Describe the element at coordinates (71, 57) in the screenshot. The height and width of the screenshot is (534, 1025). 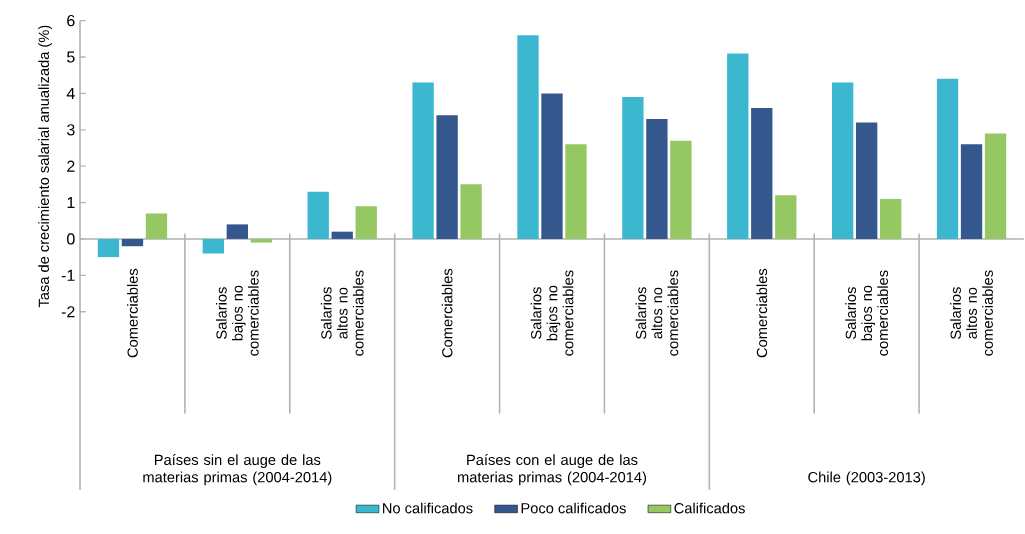
I see `y-tick-label: 5` at that location.